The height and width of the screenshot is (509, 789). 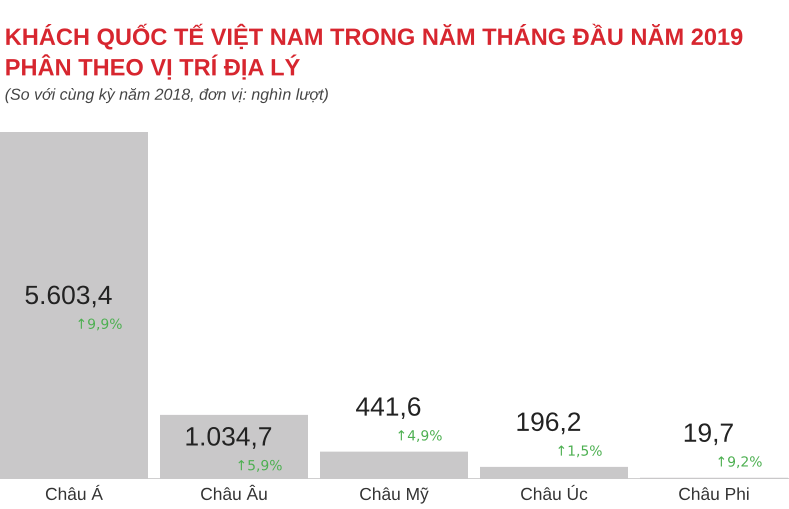 I want to click on annotation: ↑9,2%, so click(x=740, y=462).